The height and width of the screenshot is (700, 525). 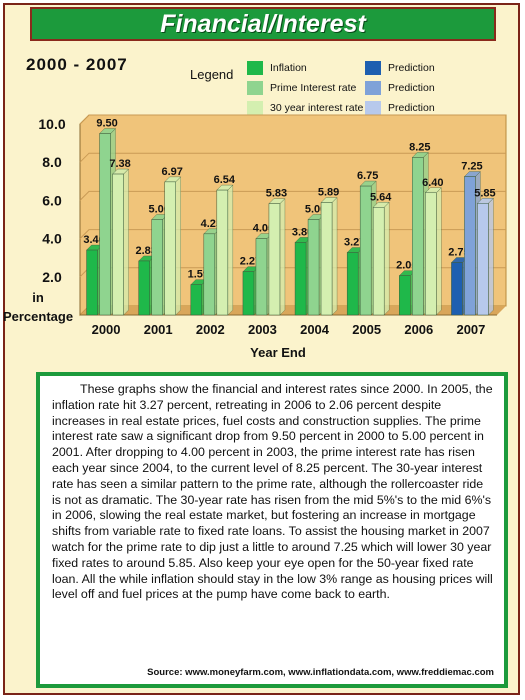 What do you see at coordinates (288, 68) in the screenshot?
I see `legend-label-inflation: Inflation` at bounding box center [288, 68].